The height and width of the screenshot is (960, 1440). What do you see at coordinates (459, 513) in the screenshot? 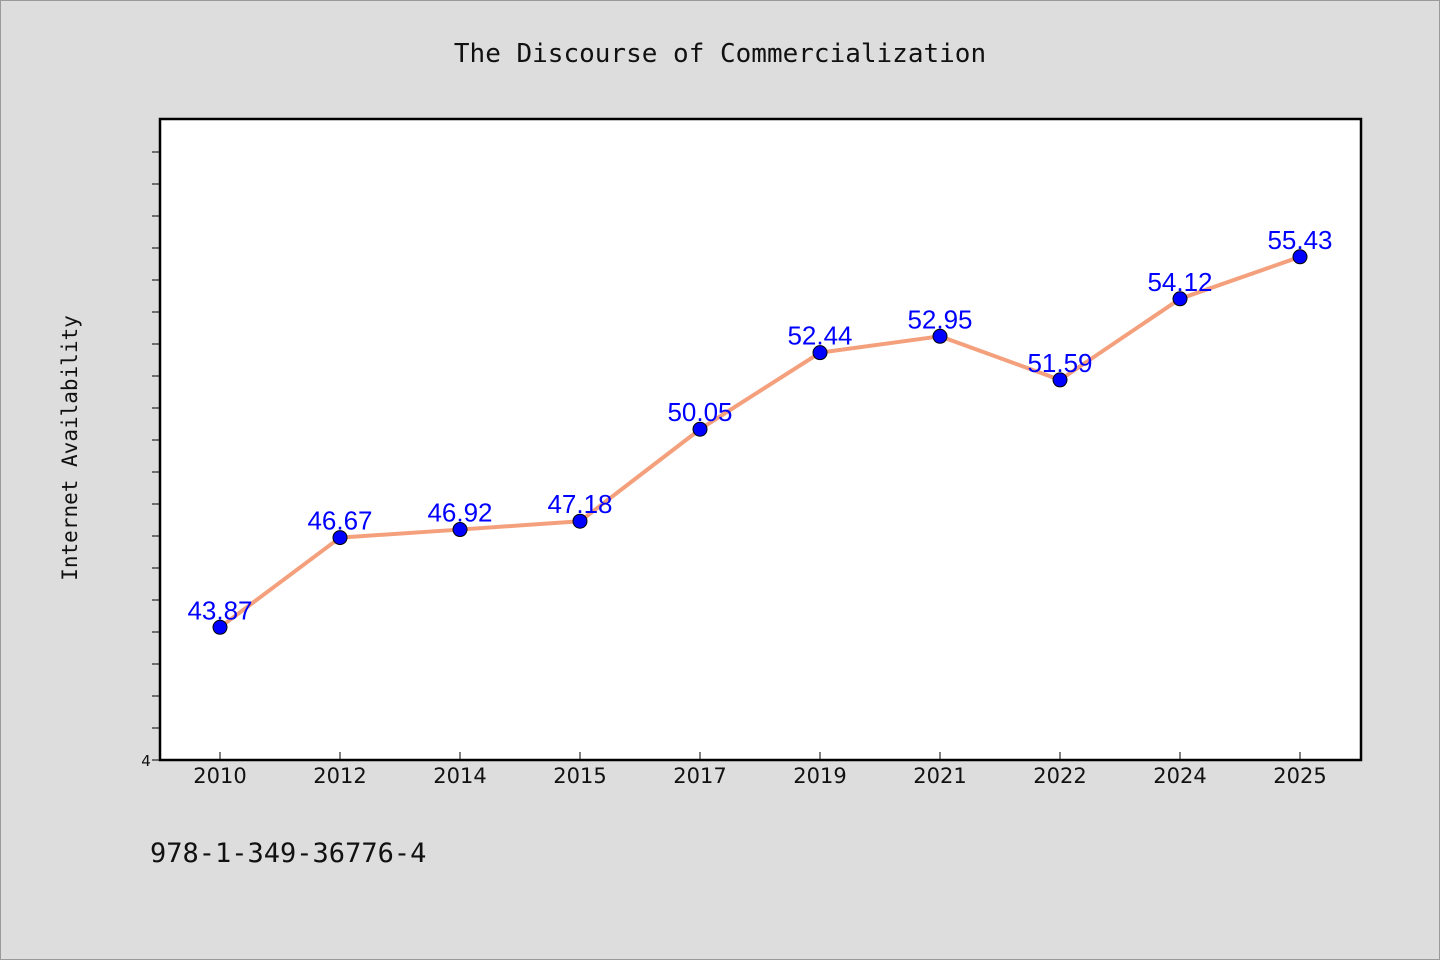
I see `data-label: 46.92` at bounding box center [459, 513].